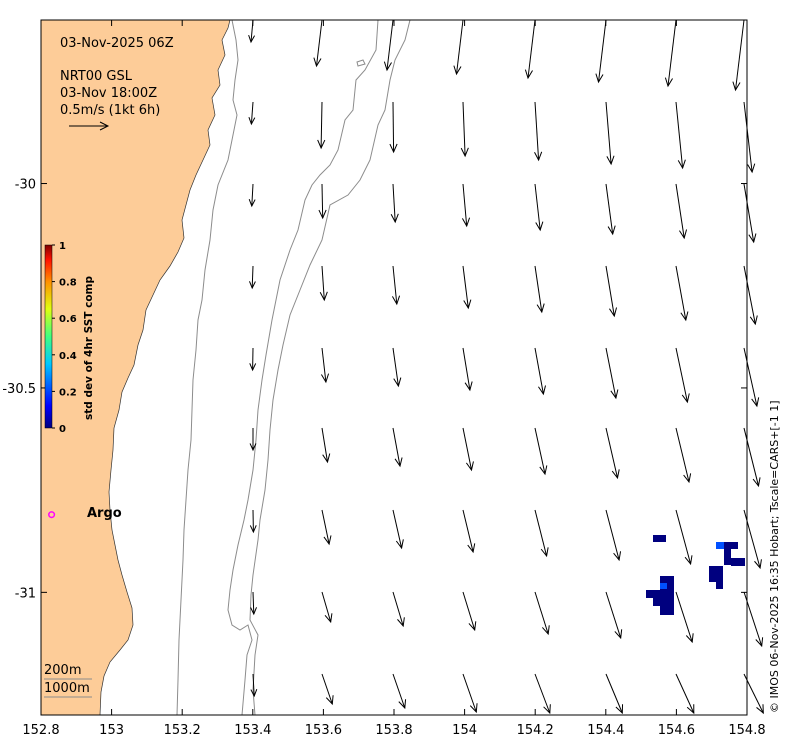  What do you see at coordinates (393, 730) in the screenshot?
I see `x-tick-label: 153.8` at bounding box center [393, 730].